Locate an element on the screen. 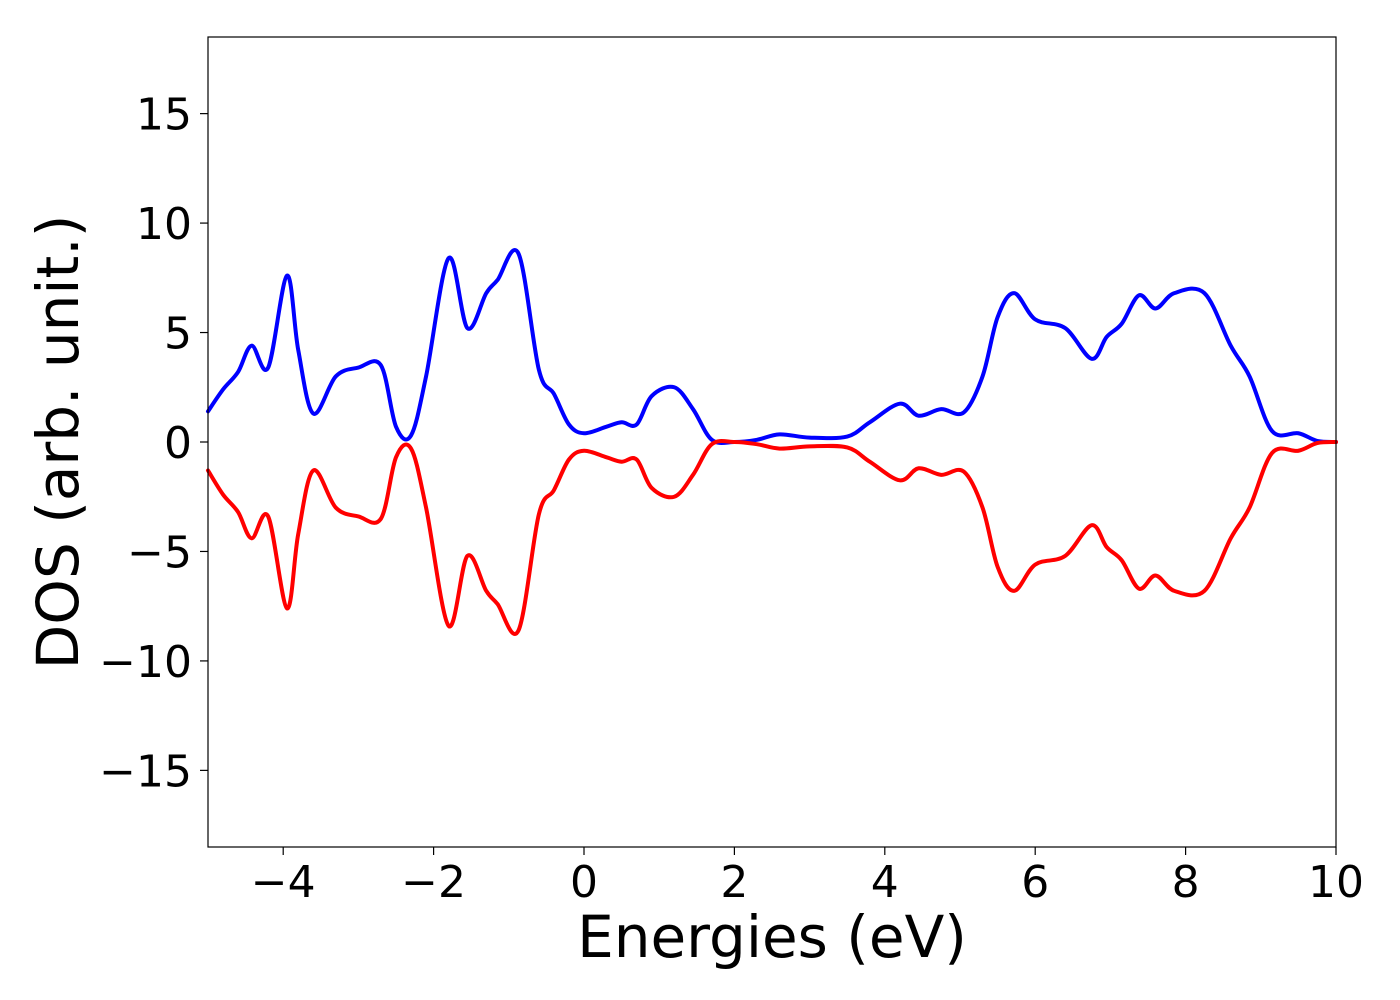 The height and width of the screenshot is (1000, 1400). x-tick-label: 8 is located at coordinates (1186, 882).